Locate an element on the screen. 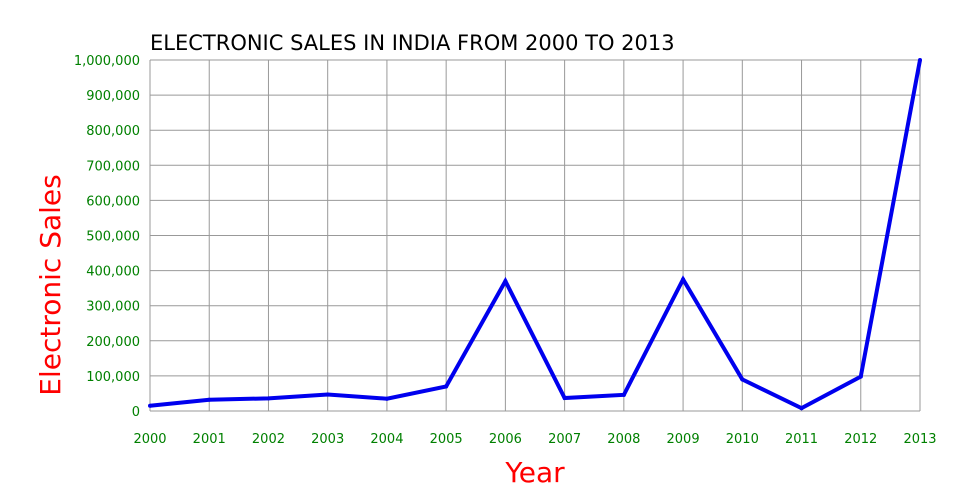 This screenshot has width=960, height=500. y-tick-label: 500,000 is located at coordinates (113, 237).